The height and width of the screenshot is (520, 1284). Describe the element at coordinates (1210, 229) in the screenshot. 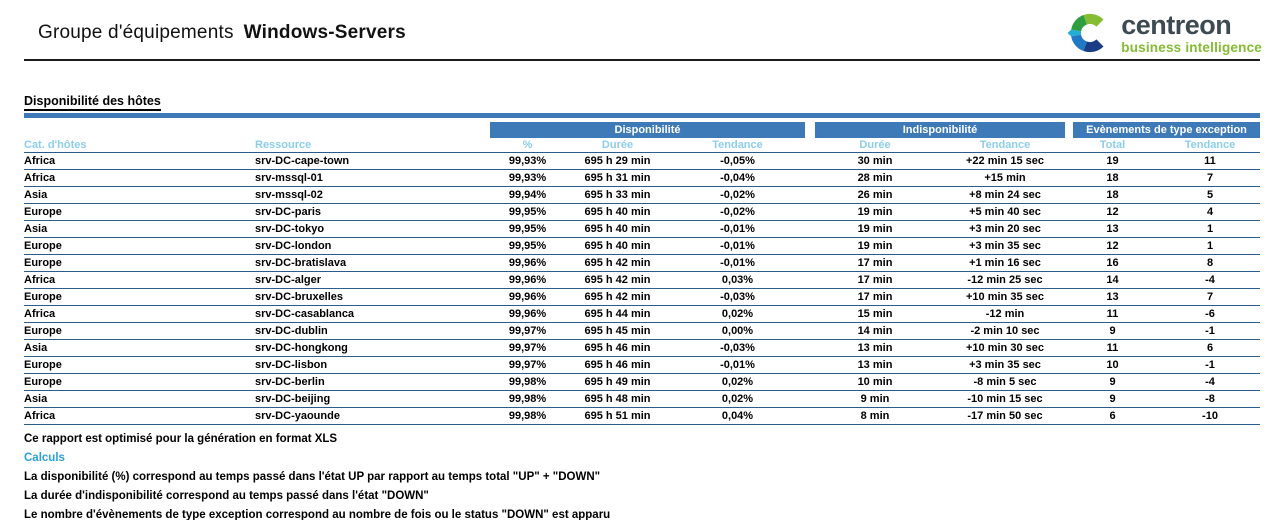

I see `cell-tendance-evt: 1` at that location.